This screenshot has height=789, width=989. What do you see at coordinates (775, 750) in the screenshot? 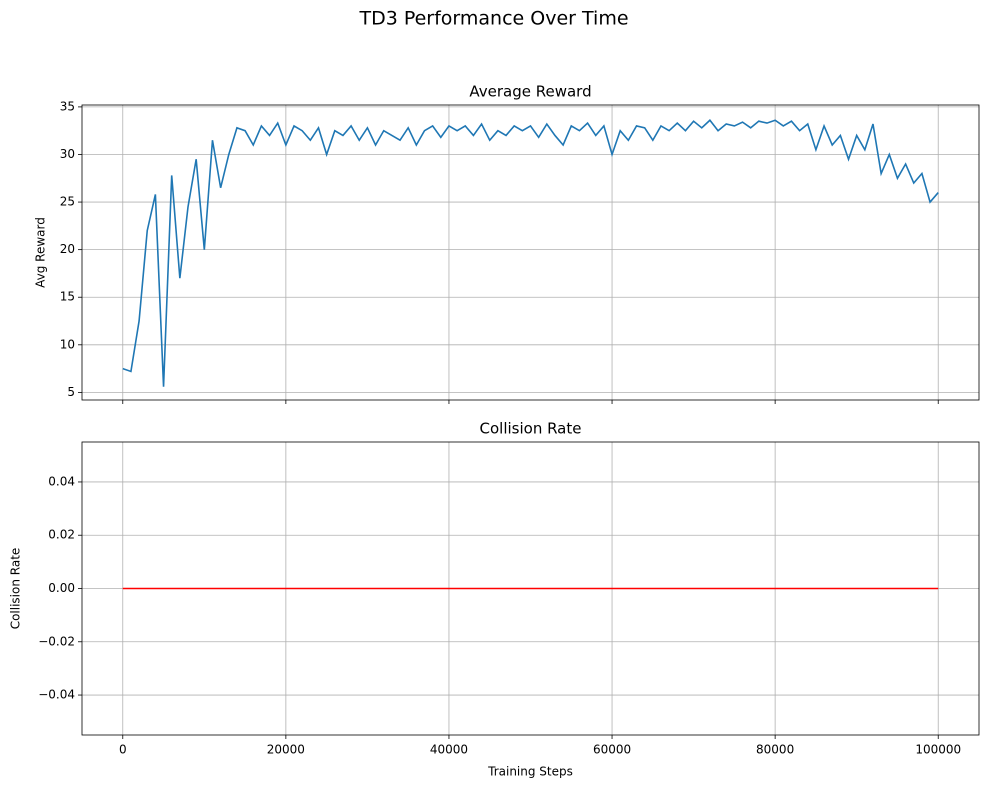
I see `x-tick-label: 80000` at bounding box center [775, 750].